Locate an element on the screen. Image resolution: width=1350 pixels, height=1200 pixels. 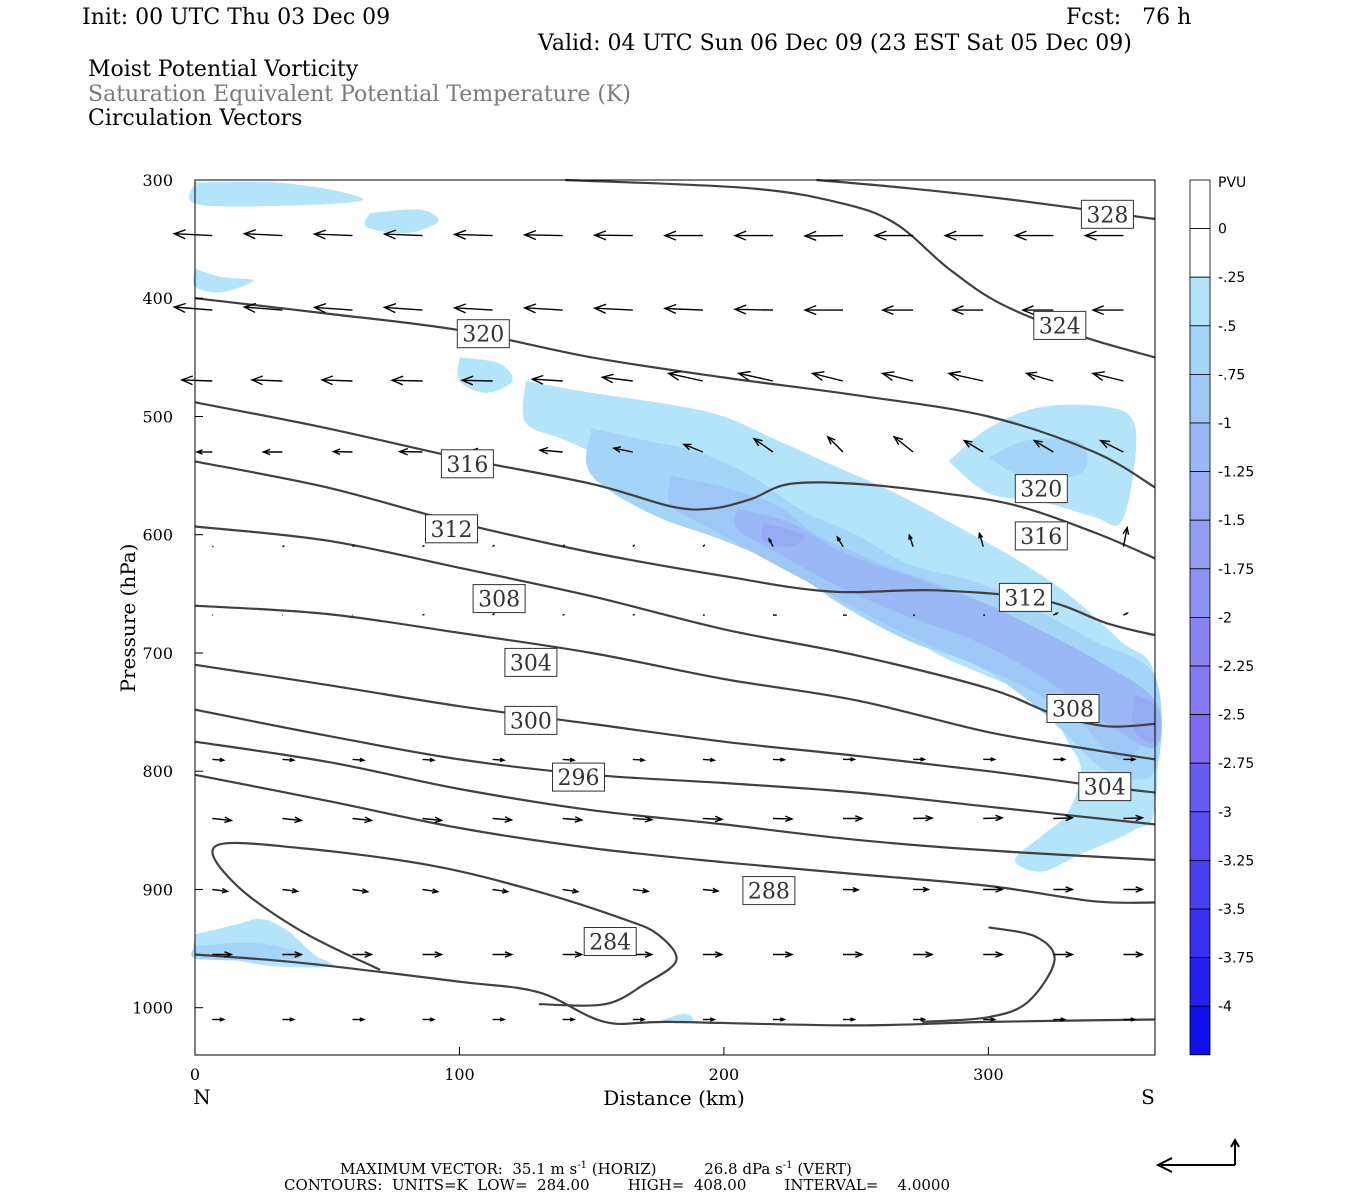
y-tick-label: 1000 is located at coordinates (152, 1008).